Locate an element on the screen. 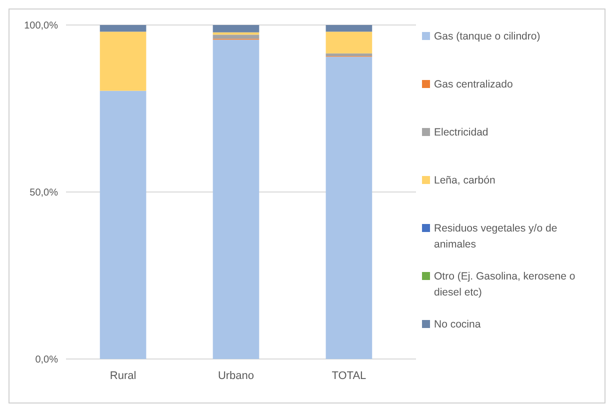 The height and width of the screenshot is (412, 614). legend-label: Residuos vegetales y/o de animales is located at coordinates (496, 236).